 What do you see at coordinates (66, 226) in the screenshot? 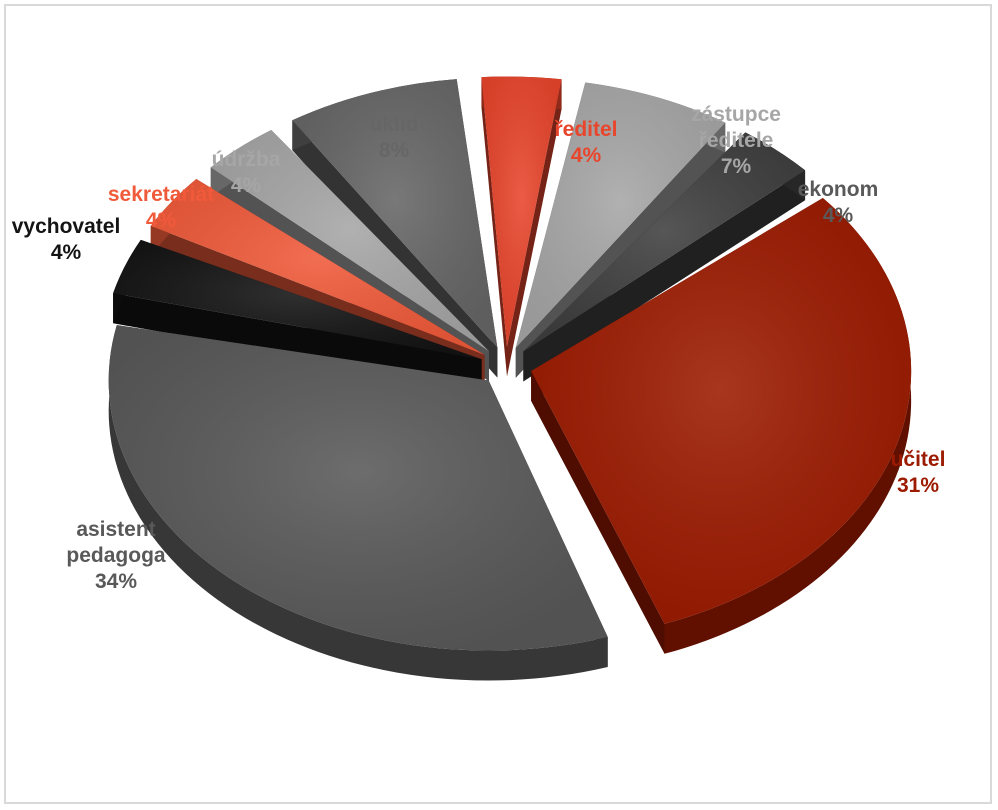
I see `slice-name: vychovatel` at bounding box center [66, 226].